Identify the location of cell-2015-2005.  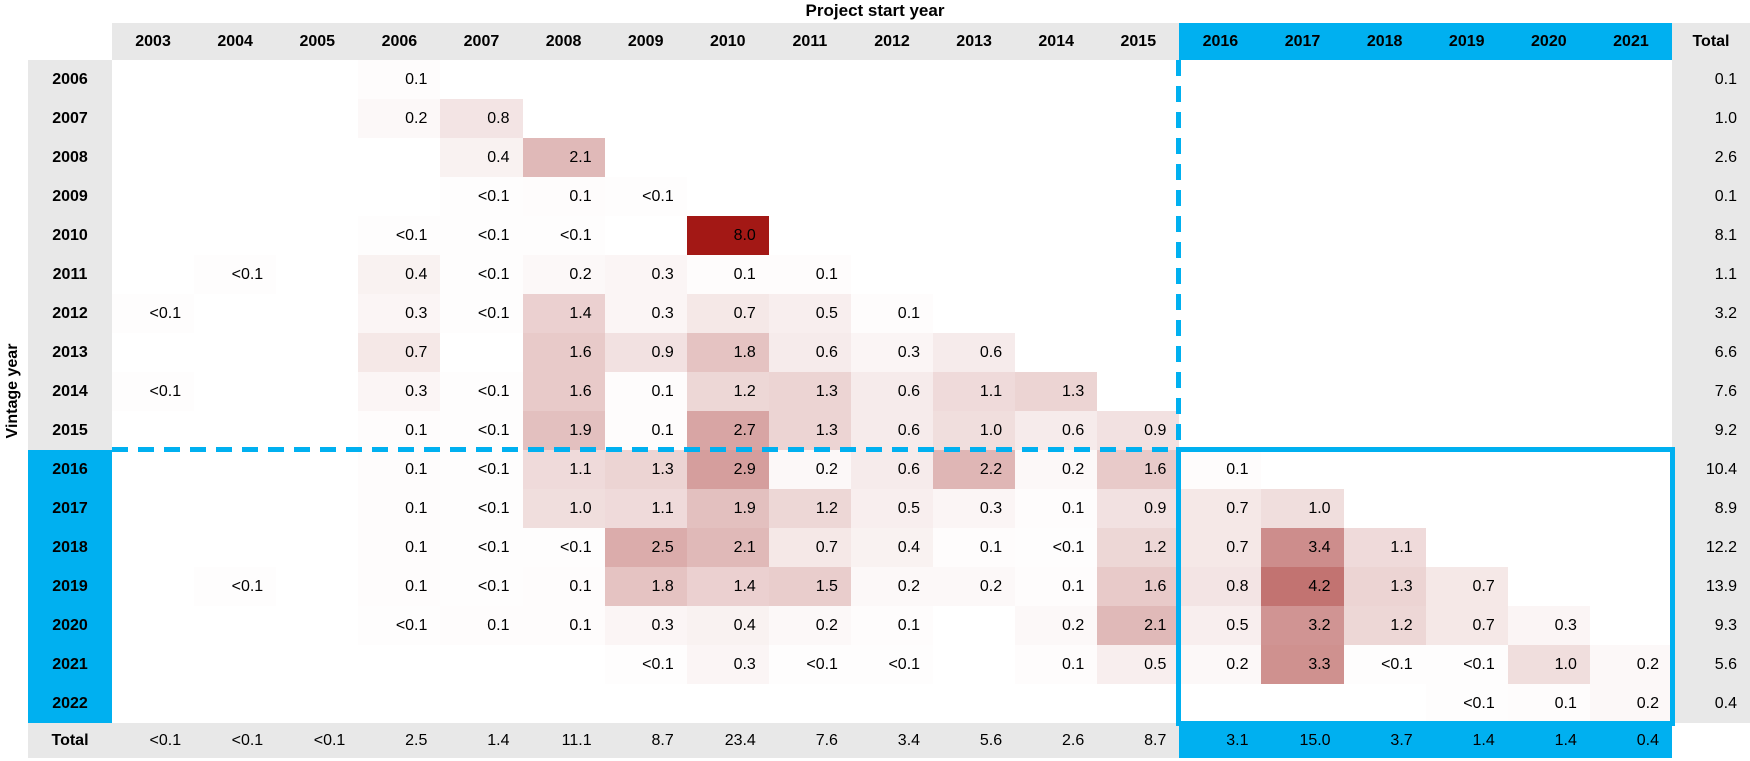
(317, 430).